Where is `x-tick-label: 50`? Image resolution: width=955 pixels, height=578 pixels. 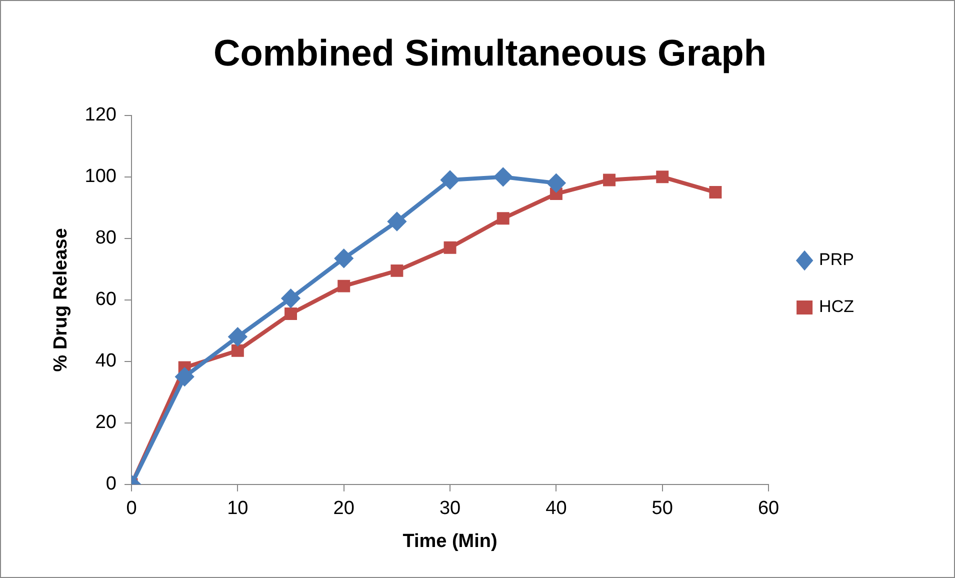 x-tick-label: 50 is located at coordinates (662, 509).